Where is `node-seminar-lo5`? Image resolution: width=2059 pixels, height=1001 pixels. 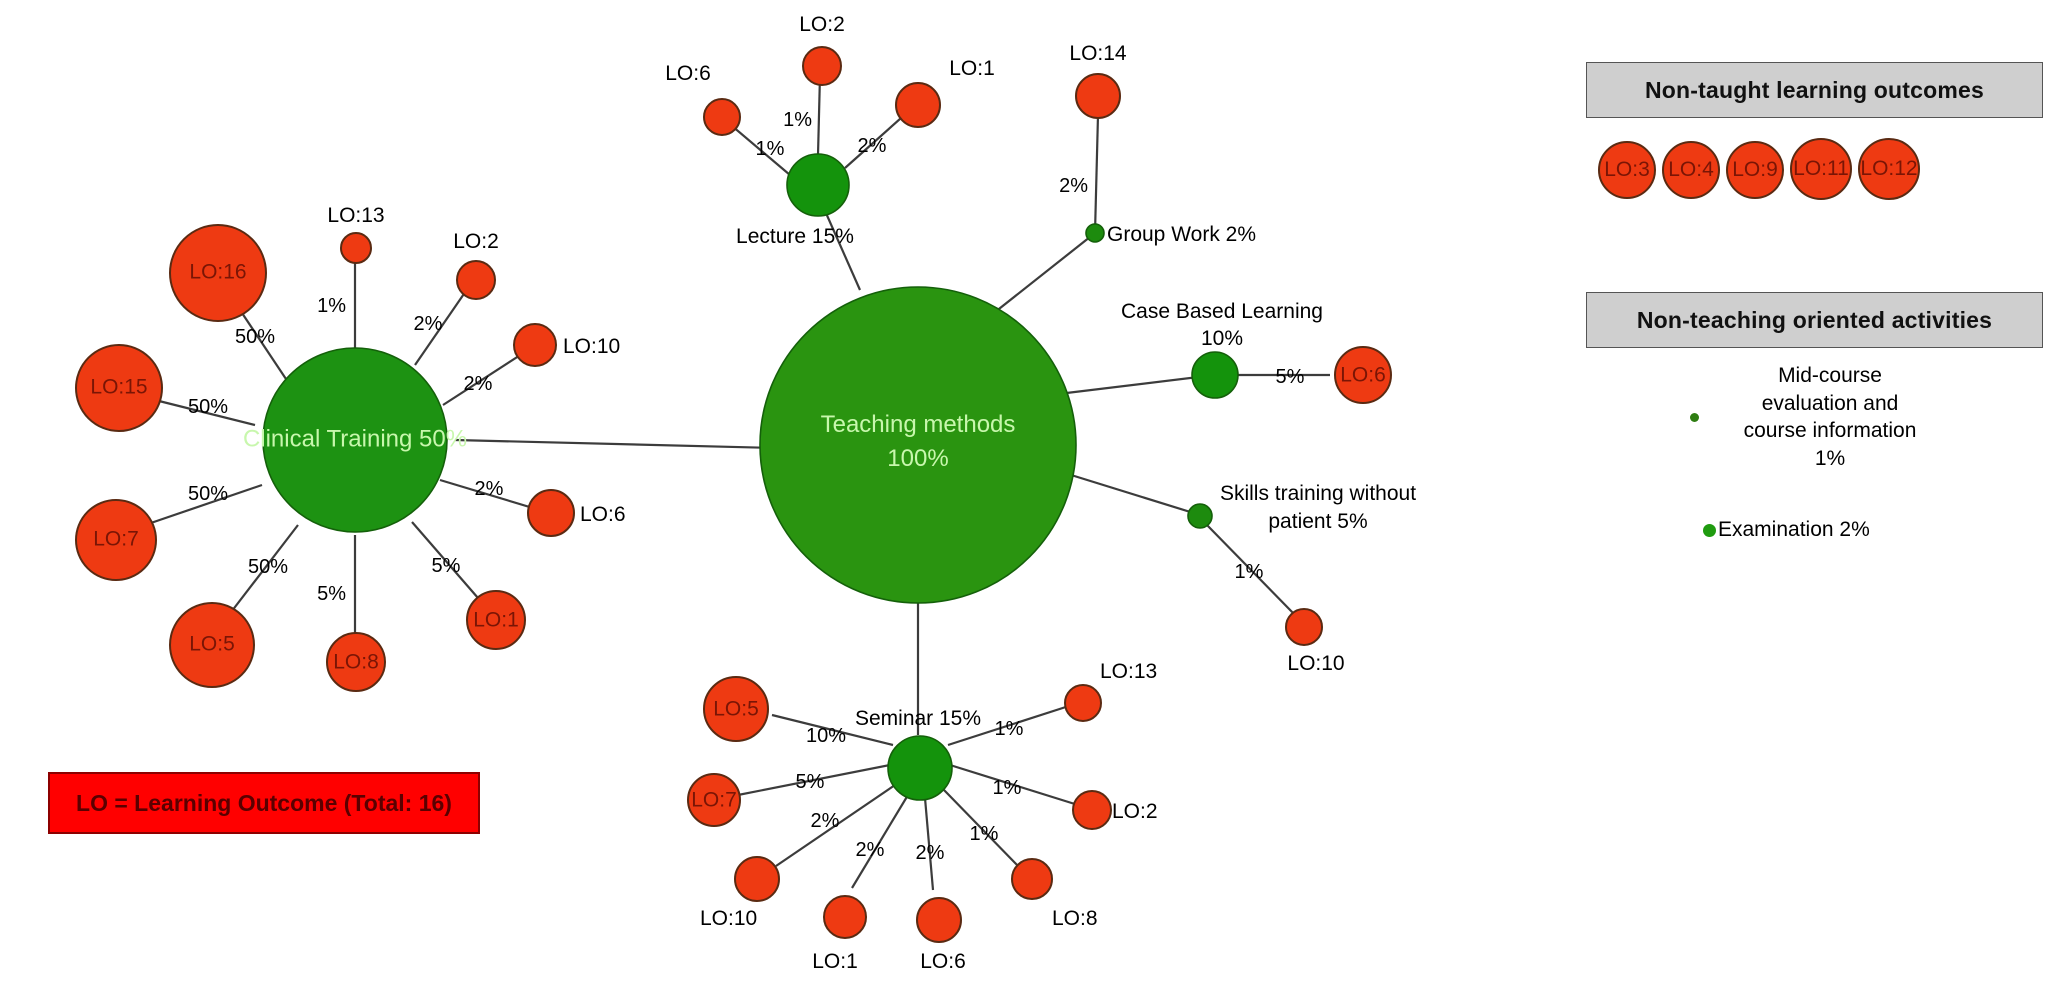
node-seminar-lo5 is located at coordinates (736, 709).